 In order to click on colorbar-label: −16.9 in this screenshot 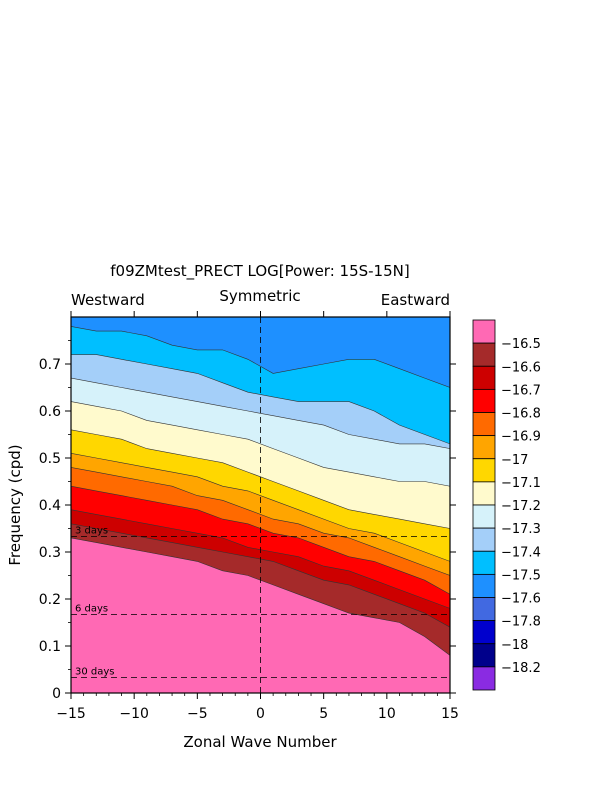, I will do `click(521, 437)`.